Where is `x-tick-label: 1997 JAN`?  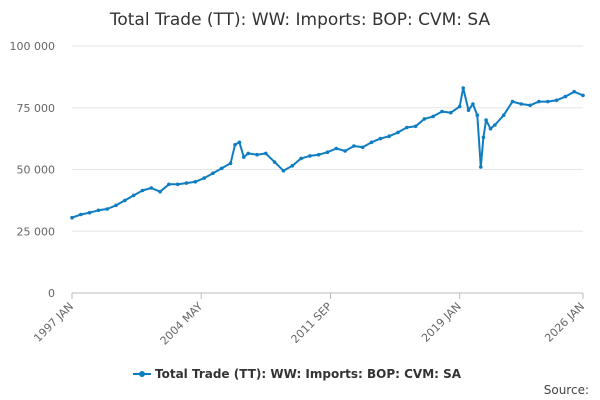 x-tick-label: 1997 JAN is located at coordinates (53, 322).